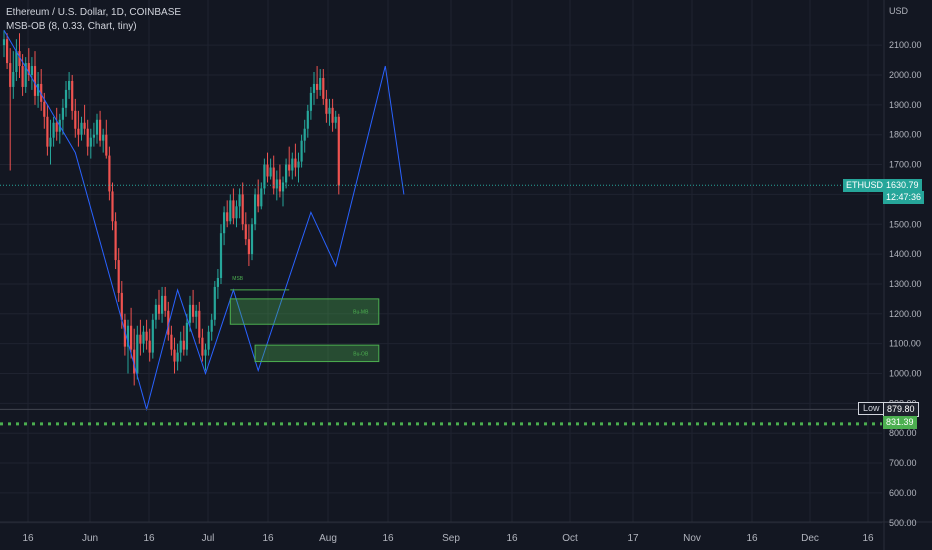 Image resolution: width=932 pixels, height=550 pixels. What do you see at coordinates (905, 45) in the screenshot?
I see `price-tick-label: 2100.00` at bounding box center [905, 45].